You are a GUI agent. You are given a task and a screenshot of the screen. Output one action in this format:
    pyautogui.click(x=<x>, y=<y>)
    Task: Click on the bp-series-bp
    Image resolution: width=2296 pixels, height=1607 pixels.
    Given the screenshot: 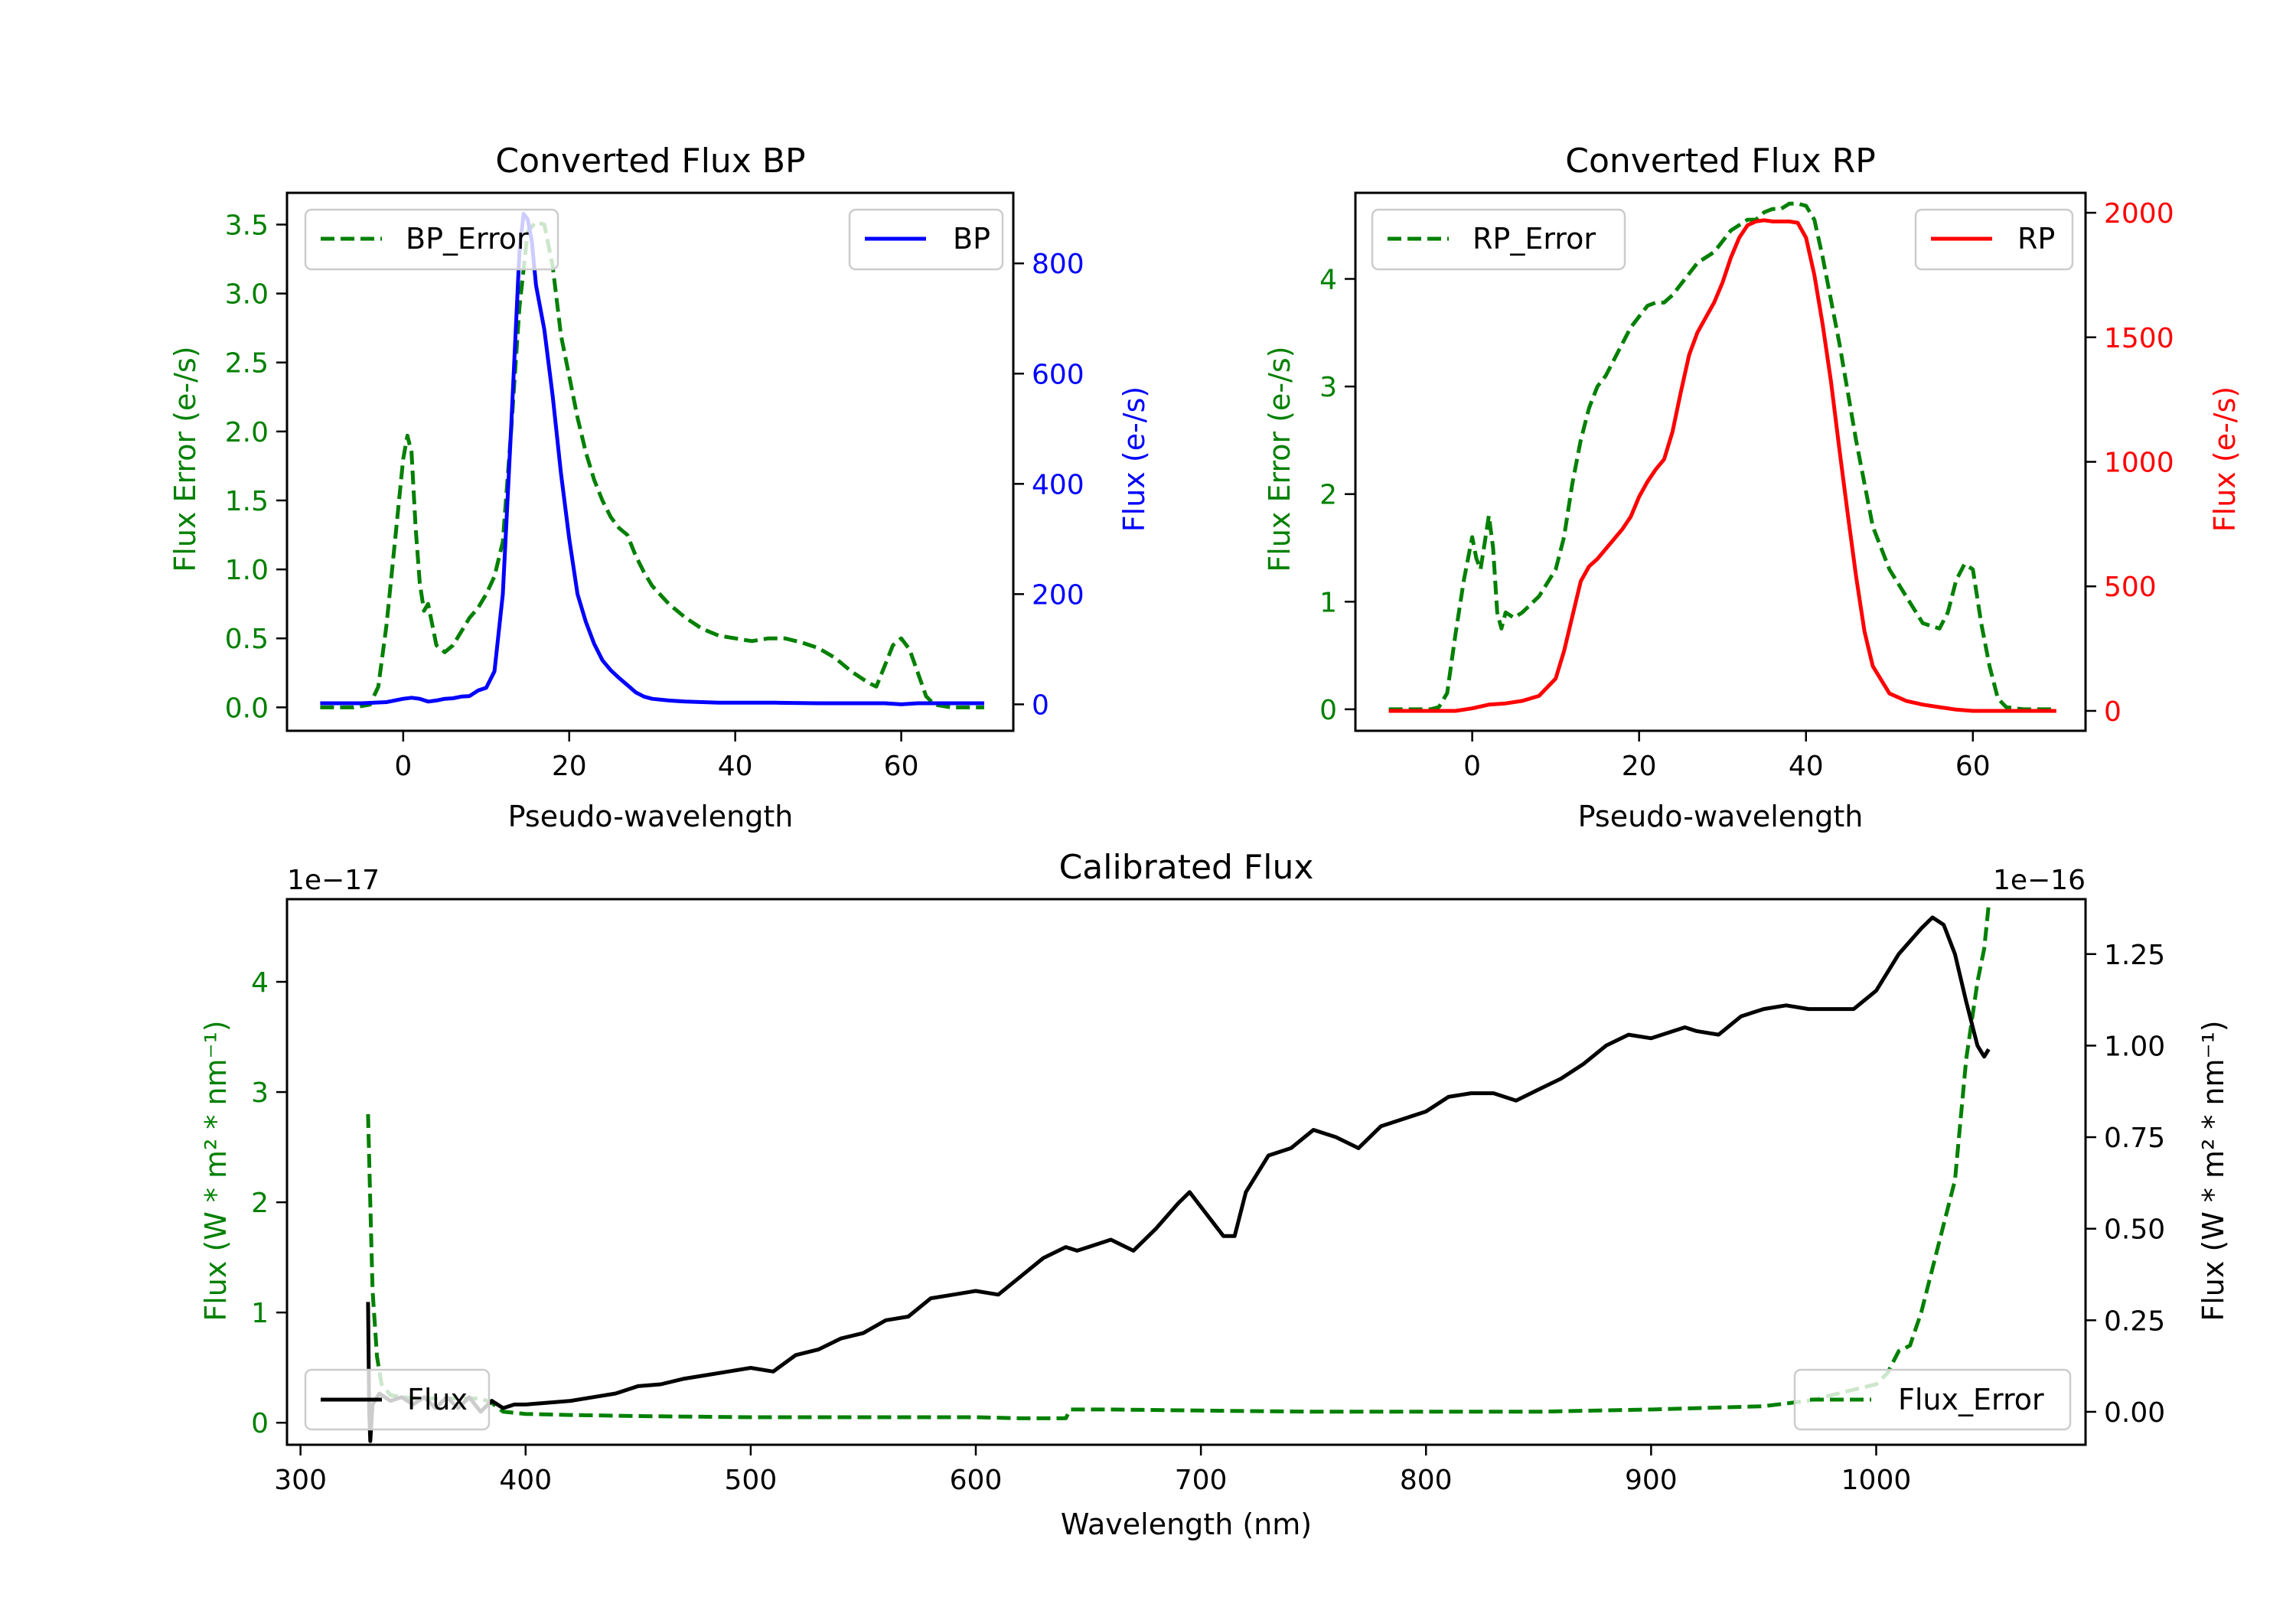 What is the action you would take?
    pyautogui.click(x=652, y=458)
    